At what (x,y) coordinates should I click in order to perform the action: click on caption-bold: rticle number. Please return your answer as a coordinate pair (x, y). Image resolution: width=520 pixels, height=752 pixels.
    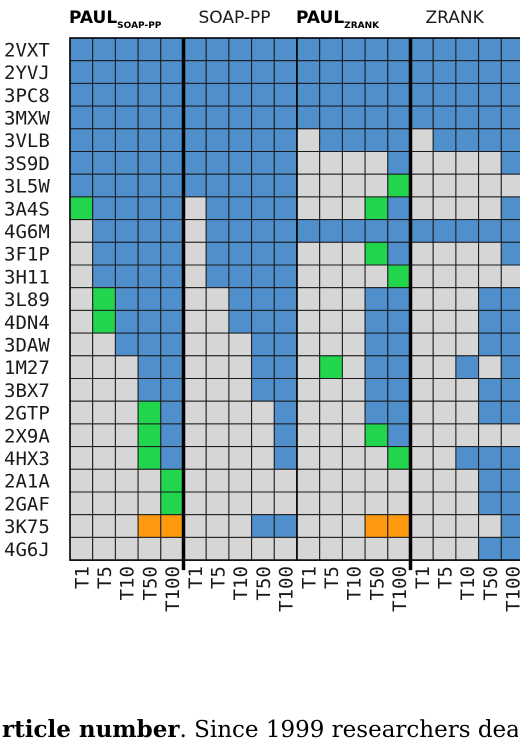
    Looking at the image, I should click on (91, 729).